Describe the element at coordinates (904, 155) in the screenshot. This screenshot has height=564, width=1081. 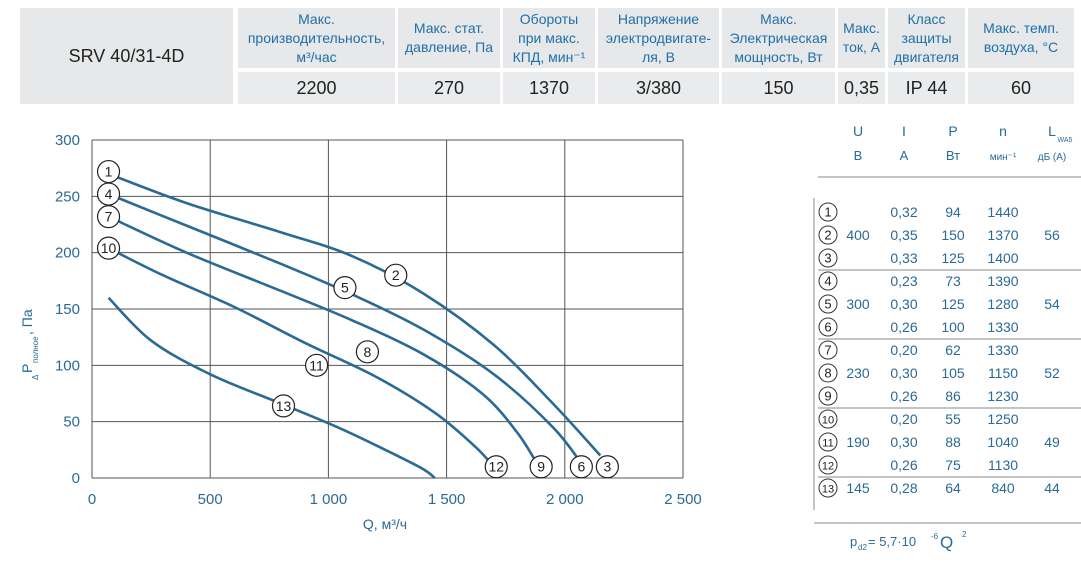
I see `table-header-bottom: А` at that location.